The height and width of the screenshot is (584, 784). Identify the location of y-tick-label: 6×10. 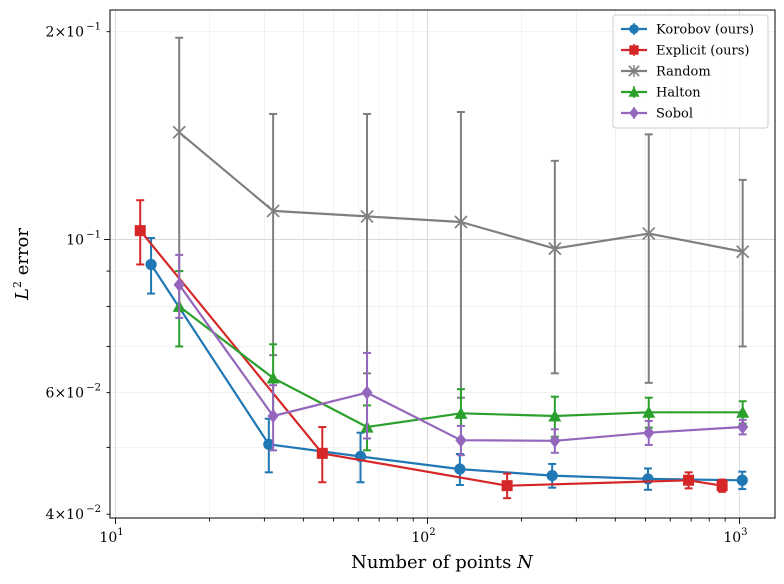
(65, 394).